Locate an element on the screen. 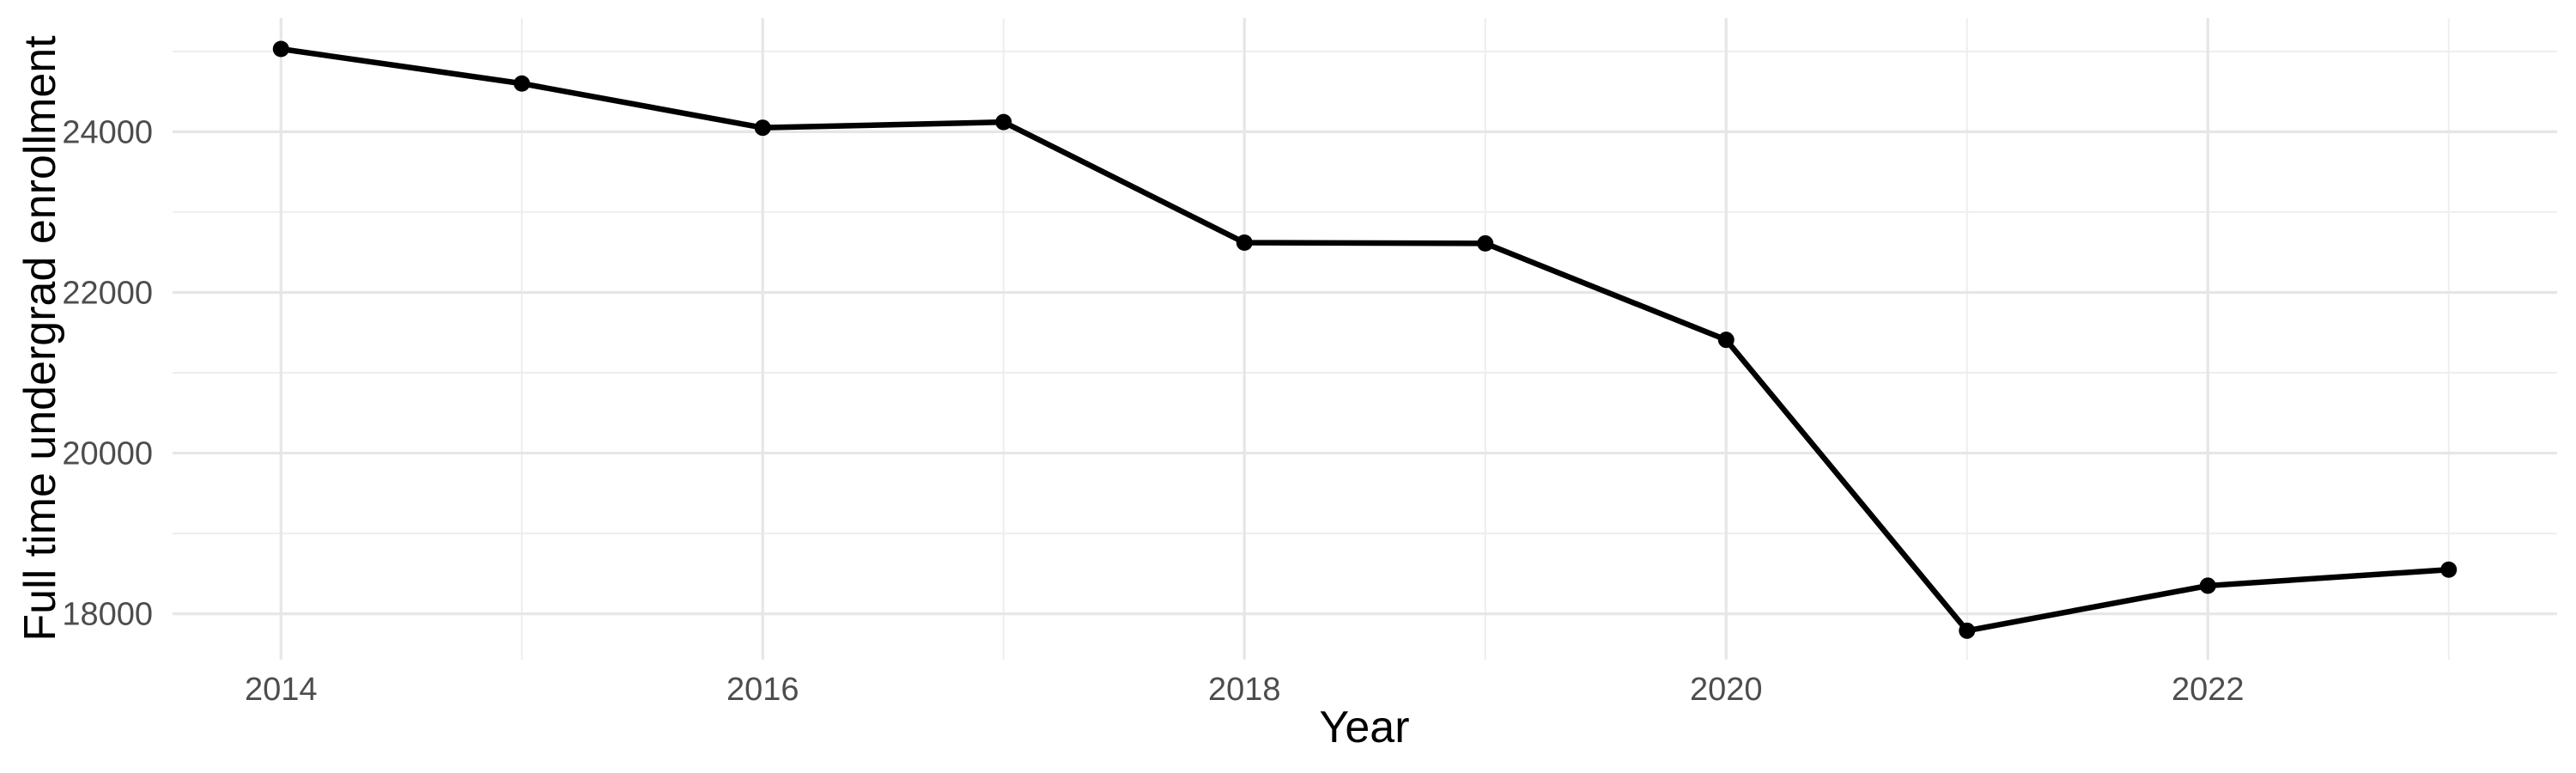 Image resolution: width=2576 pixels, height=773 pixels. x-tick-label: 2014 is located at coordinates (281, 690).